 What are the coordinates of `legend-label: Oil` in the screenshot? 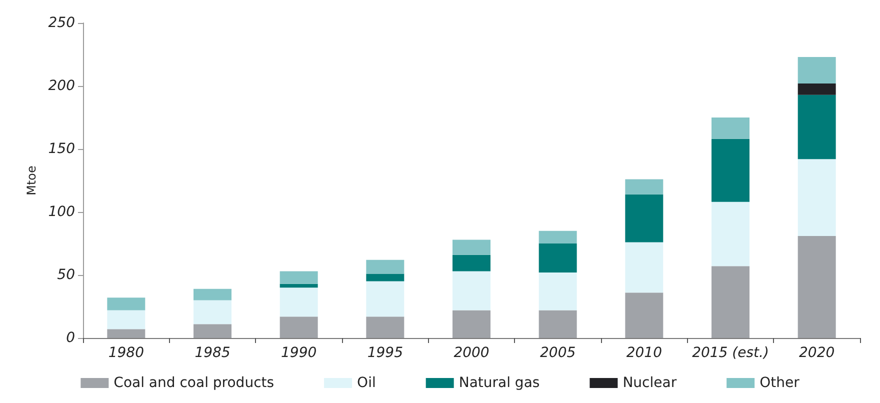 It's located at (366, 383).